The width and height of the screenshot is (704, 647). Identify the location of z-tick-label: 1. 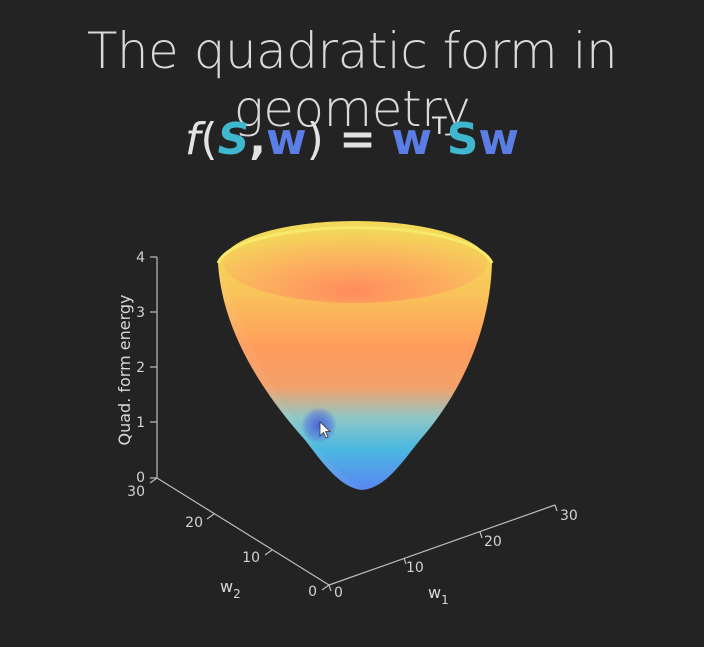
(140, 423).